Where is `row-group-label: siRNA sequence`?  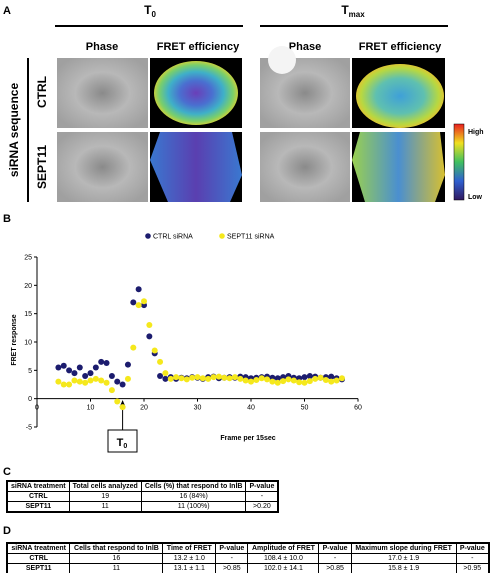 row-group-label: siRNA sequence is located at coordinates (14, 130).